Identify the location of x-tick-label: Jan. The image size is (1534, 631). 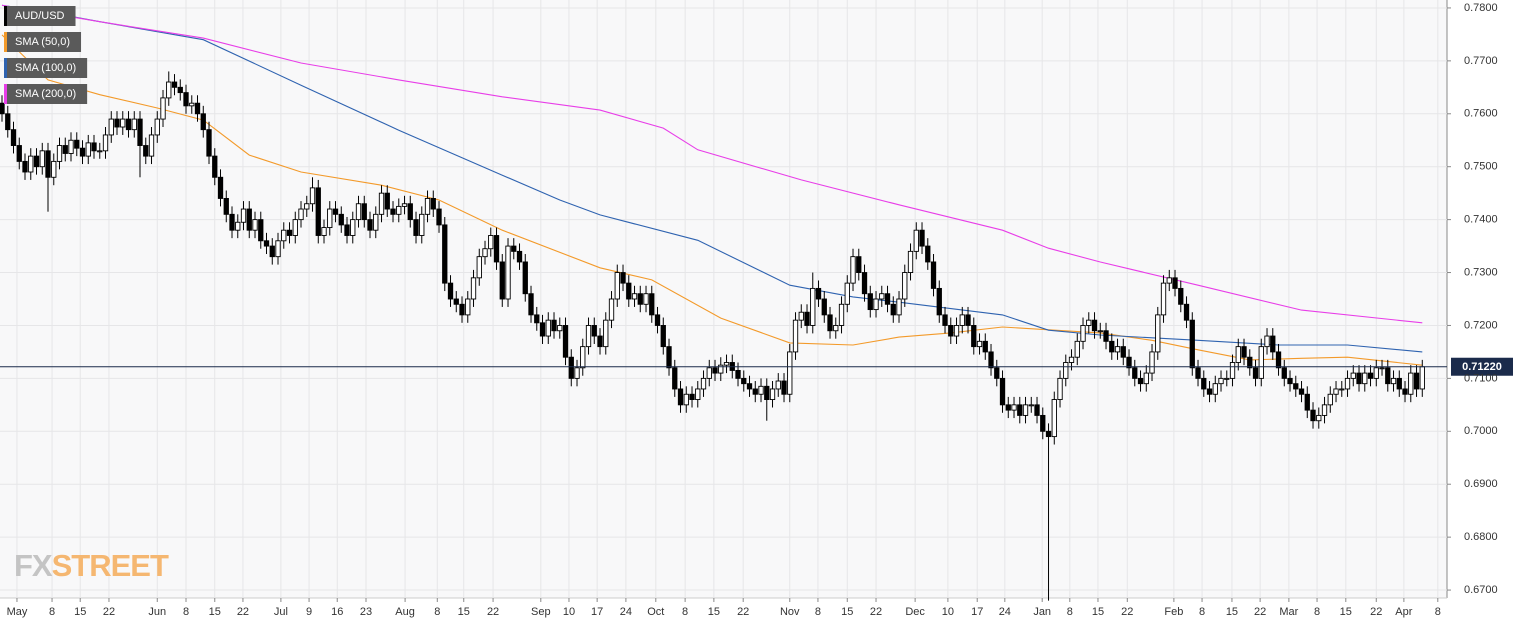
(1042, 612).